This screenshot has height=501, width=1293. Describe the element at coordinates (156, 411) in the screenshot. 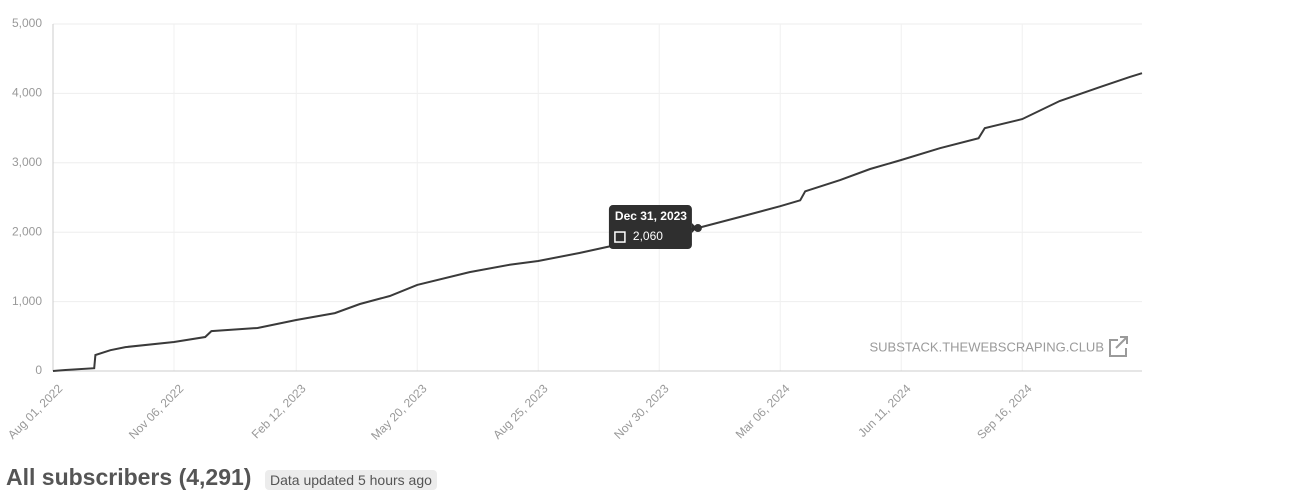

I see `x-tick-label: Nov 06, 2022` at that location.